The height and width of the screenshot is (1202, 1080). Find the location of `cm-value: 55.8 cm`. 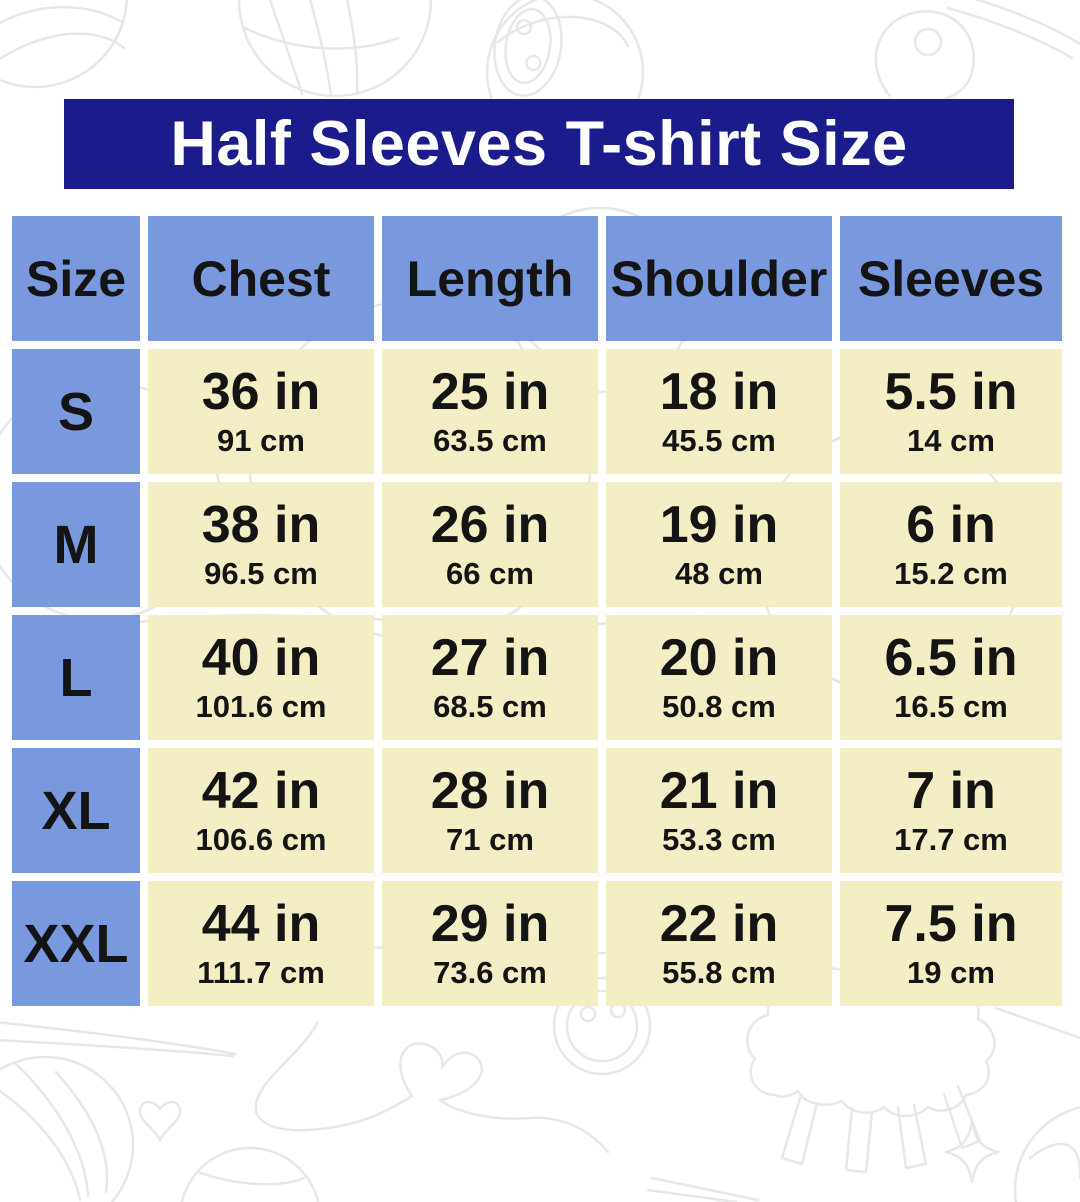

cm-value: 55.8 cm is located at coordinates (719, 973).